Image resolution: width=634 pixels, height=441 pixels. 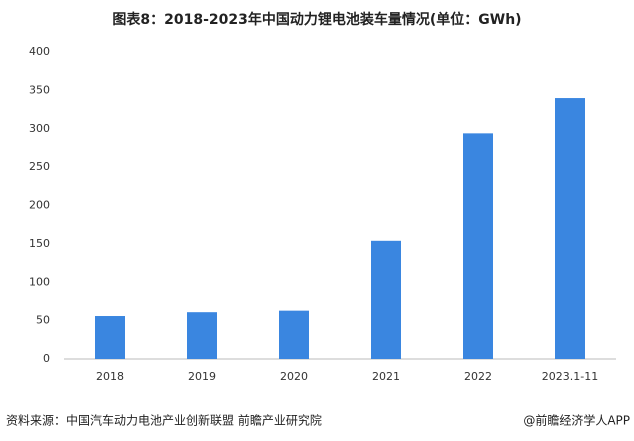 I want to click on x-tick-label: 2020, so click(x=294, y=376).